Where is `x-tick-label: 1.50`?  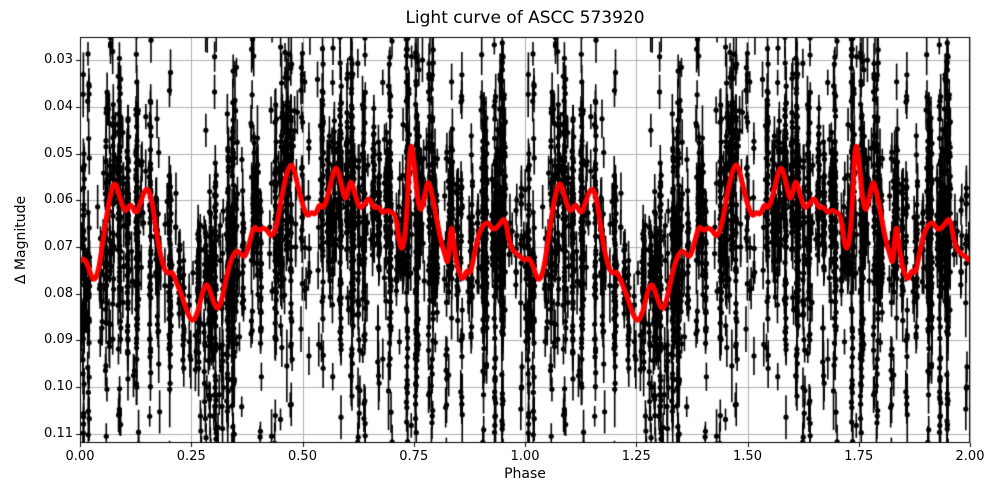 x-tick-label: 1.50 is located at coordinates (747, 456).